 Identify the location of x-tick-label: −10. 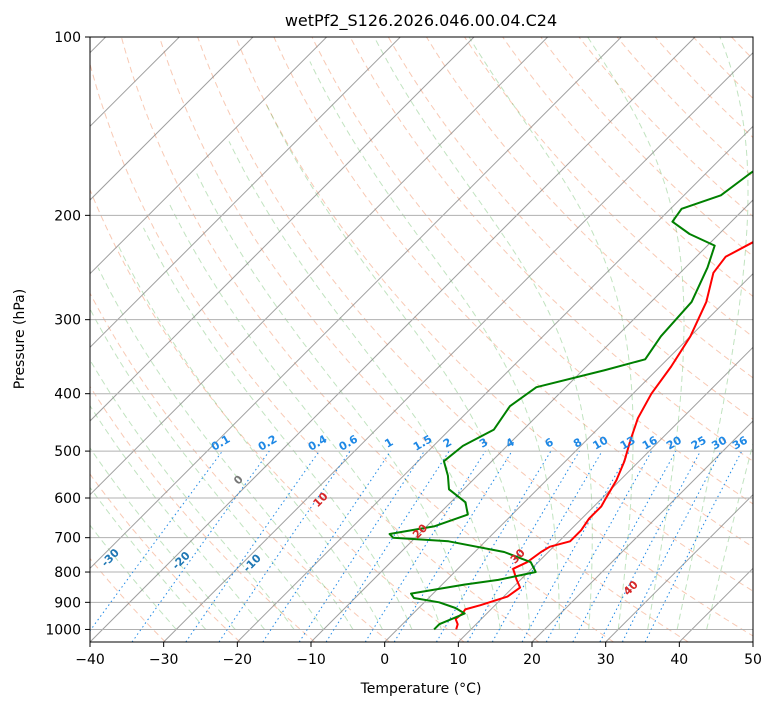
(311, 660).